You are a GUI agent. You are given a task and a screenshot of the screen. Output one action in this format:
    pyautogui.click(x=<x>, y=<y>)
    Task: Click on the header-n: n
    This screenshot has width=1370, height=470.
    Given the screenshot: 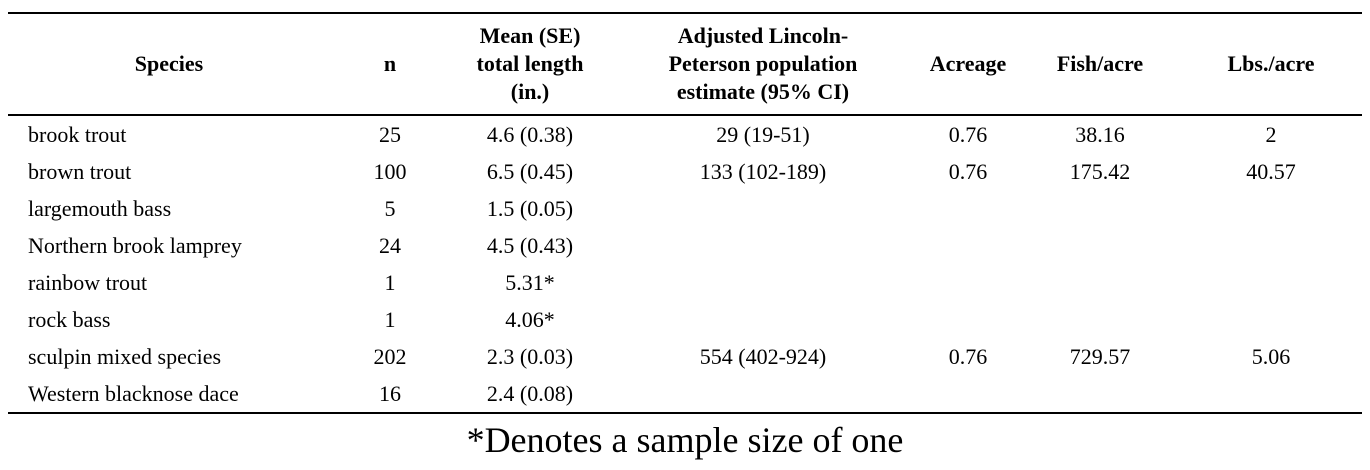 What is the action you would take?
    pyautogui.click(x=390, y=64)
    